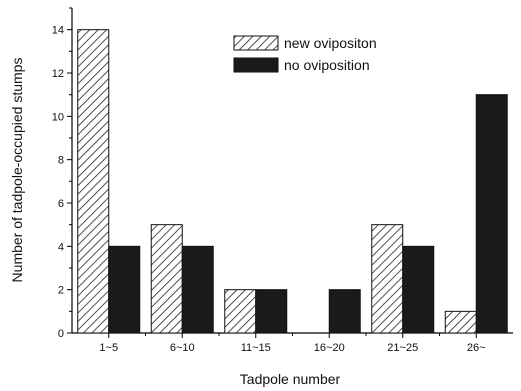 The width and height of the screenshot is (521, 391). Describe the element at coordinates (256, 348) in the screenshot. I see `x-tick-label: 11~15` at that location.